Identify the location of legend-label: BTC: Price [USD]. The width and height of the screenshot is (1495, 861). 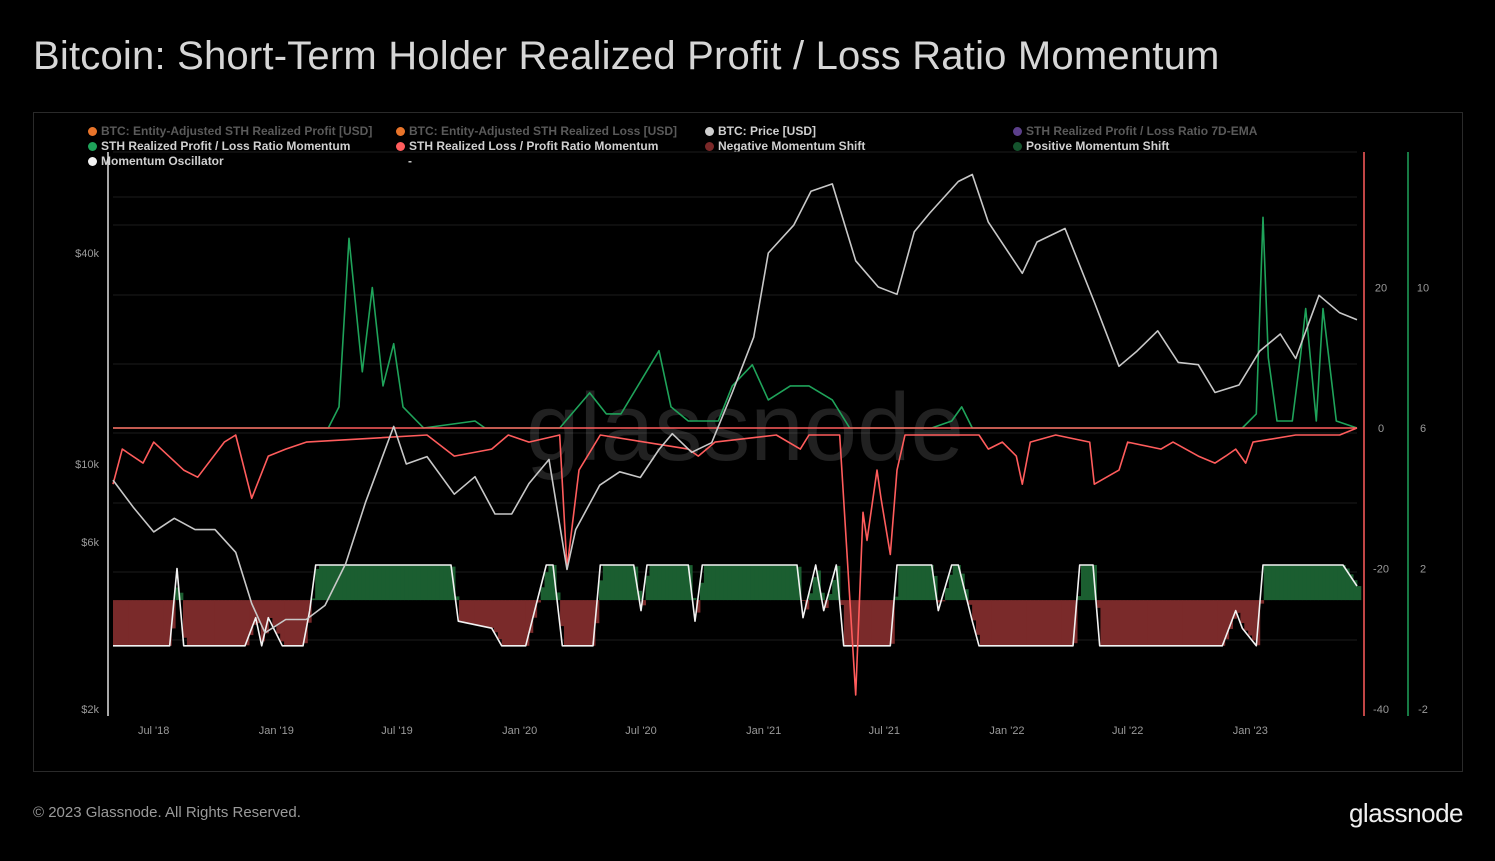
(767, 131).